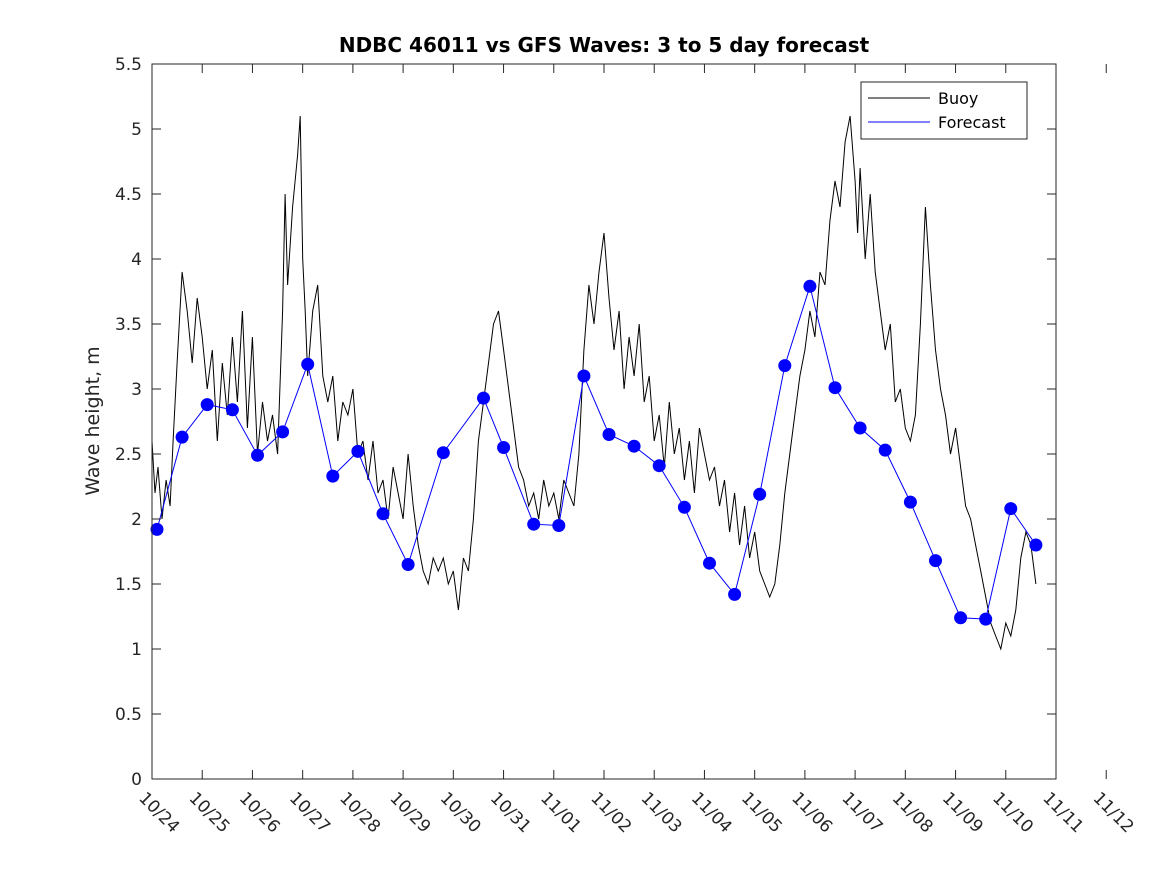  I want to click on y-tick-label: 5.5, so click(128, 65).